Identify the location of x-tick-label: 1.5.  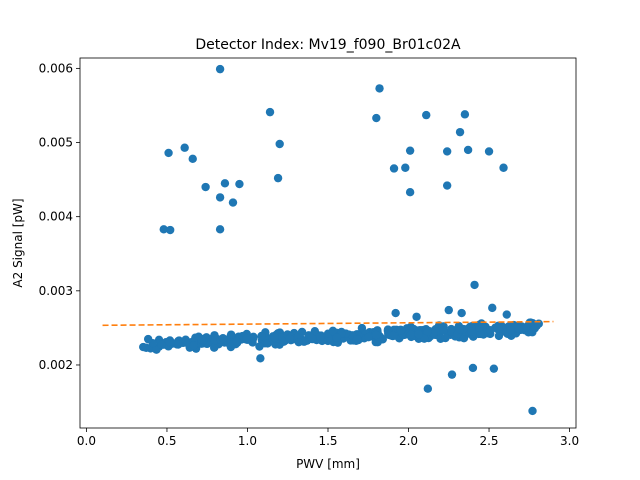
(327, 441).